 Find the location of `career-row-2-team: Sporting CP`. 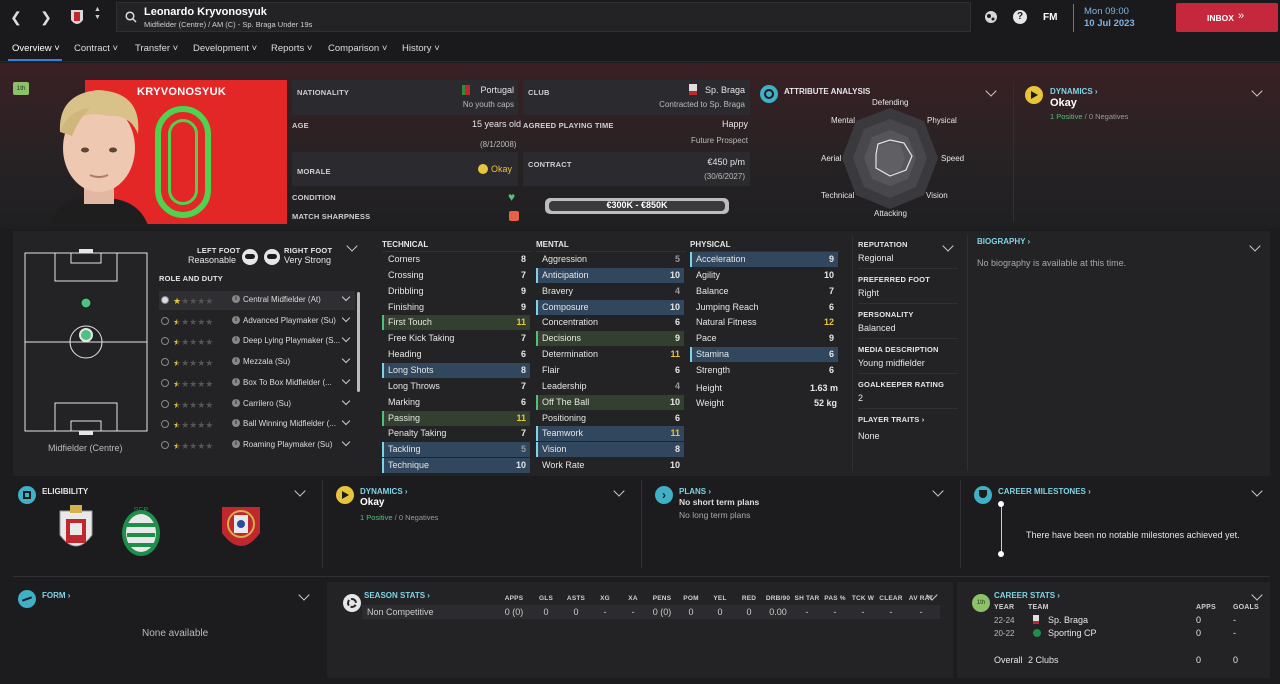

career-row-2-team: Sporting CP is located at coordinates (1072, 633).